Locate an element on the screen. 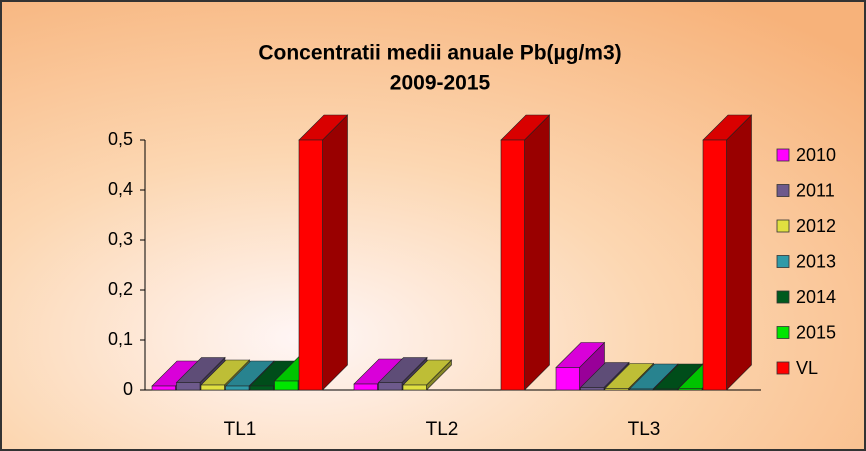 The image size is (866, 451). y-tick-label: 0,5 is located at coordinates (120, 139).